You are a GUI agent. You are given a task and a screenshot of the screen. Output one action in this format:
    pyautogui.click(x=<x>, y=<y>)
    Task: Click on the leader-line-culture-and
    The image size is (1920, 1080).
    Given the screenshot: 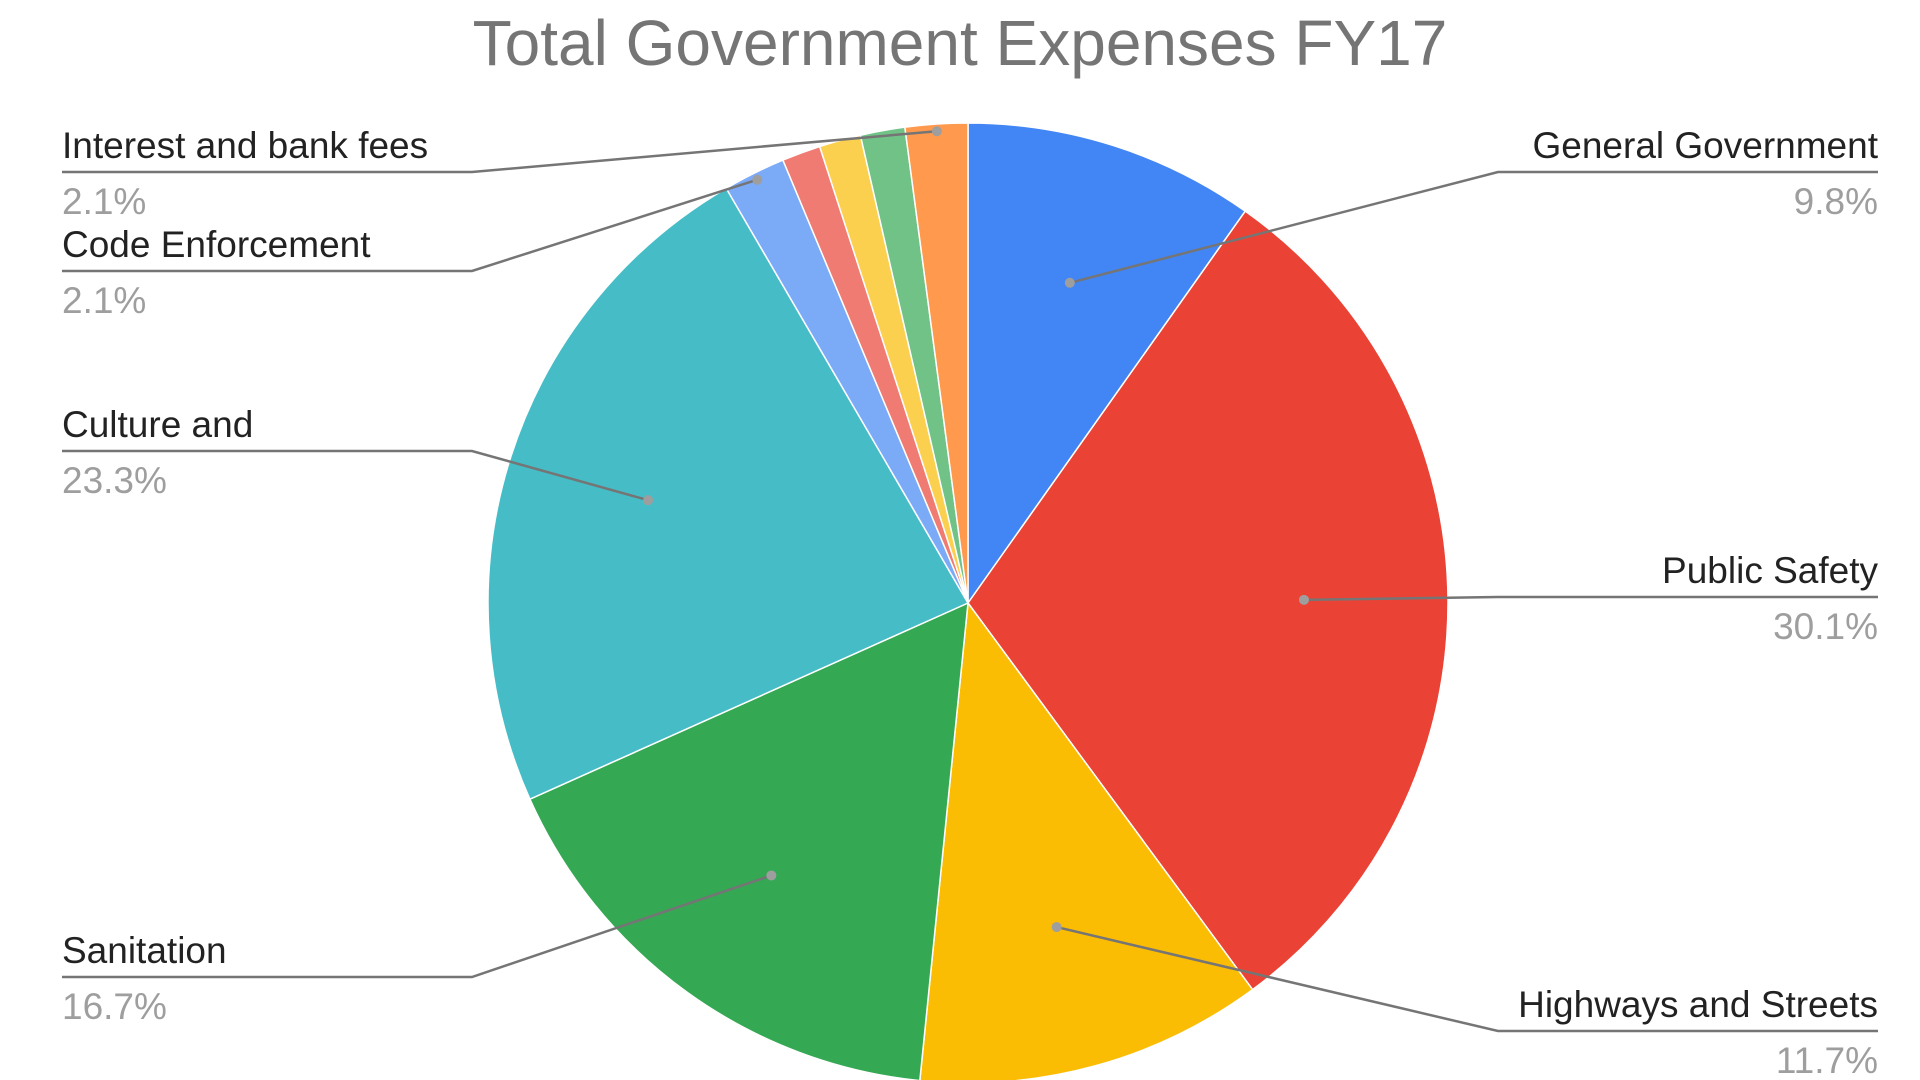 What is the action you would take?
    pyautogui.click(x=355, y=475)
    